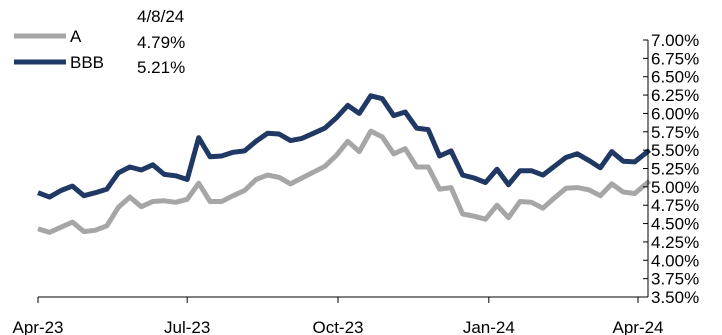 This screenshot has height=335, width=722. I want to click on latest-value-annotation: 4/8/24 4.79% 5.21%, so click(161, 42).